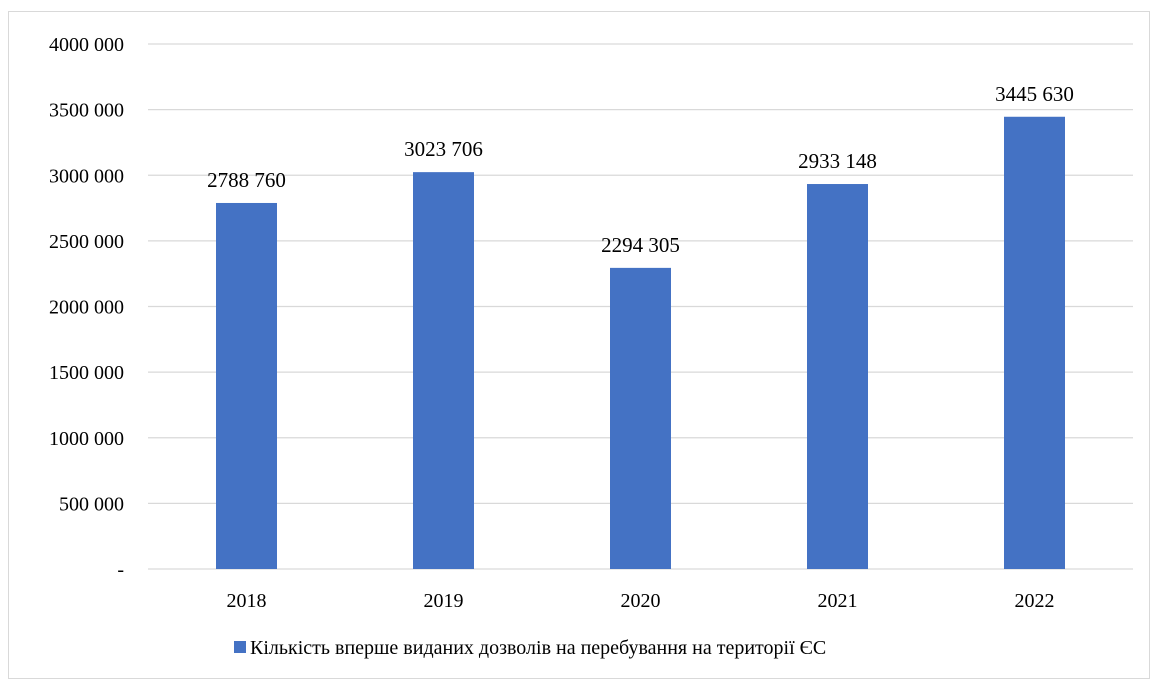 The width and height of the screenshot is (1151, 680). What do you see at coordinates (444, 601) in the screenshot?
I see `x-tick-label-2019: 2019` at bounding box center [444, 601].